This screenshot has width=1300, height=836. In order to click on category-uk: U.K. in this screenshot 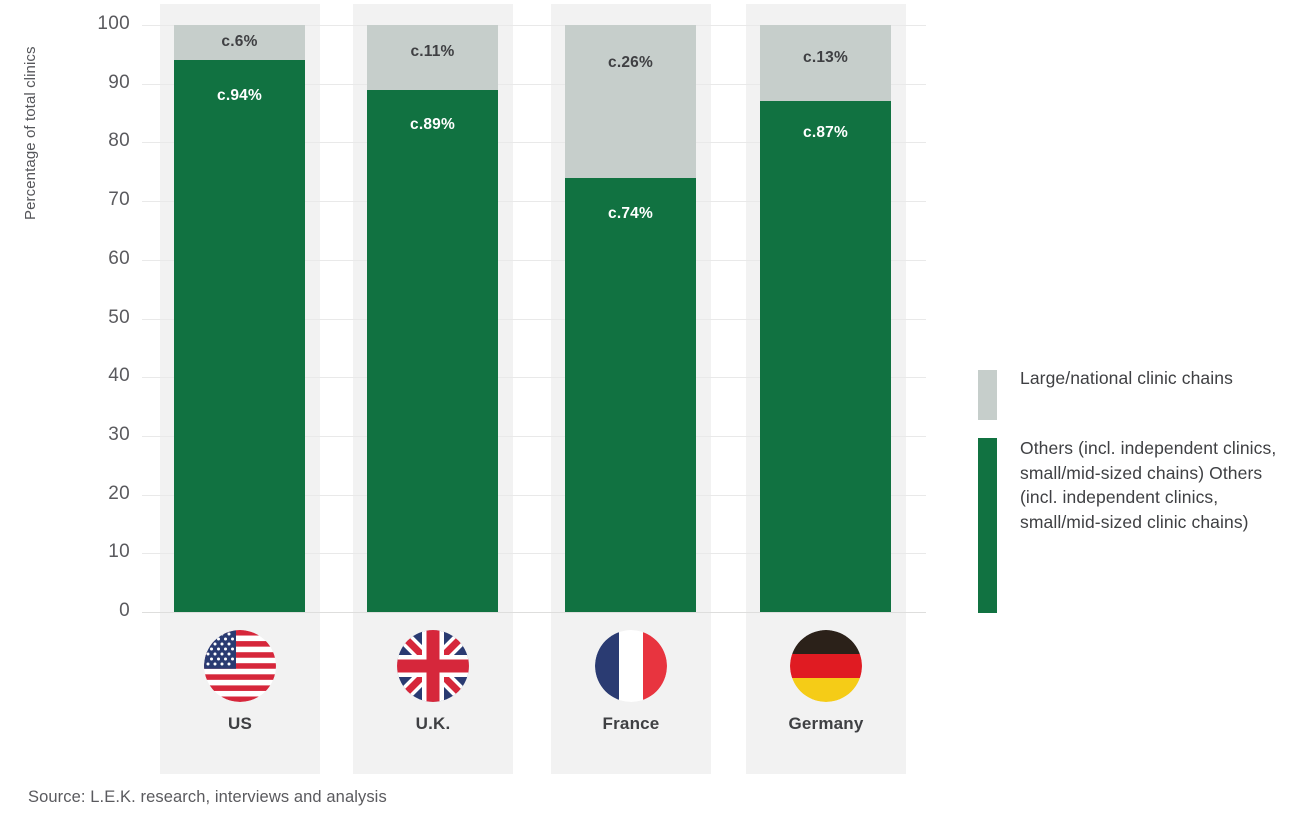, I will do `click(433, 682)`.